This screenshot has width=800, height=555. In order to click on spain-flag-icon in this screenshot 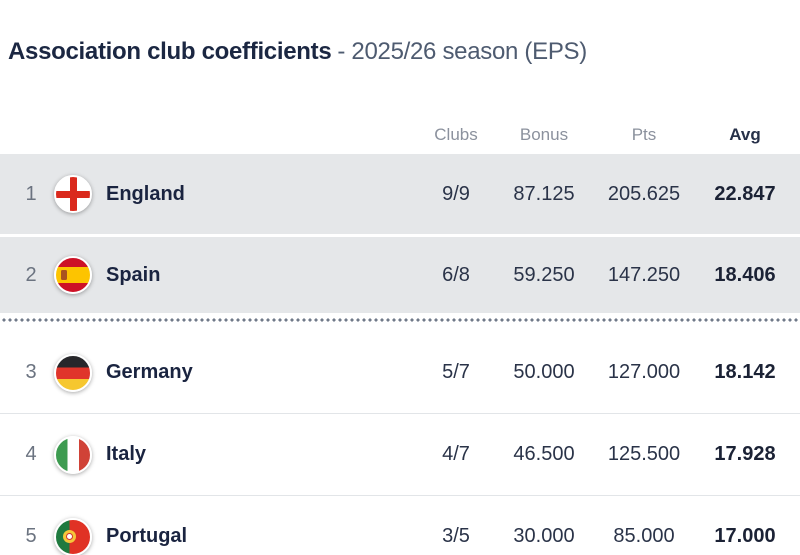, I will do `click(73, 275)`.